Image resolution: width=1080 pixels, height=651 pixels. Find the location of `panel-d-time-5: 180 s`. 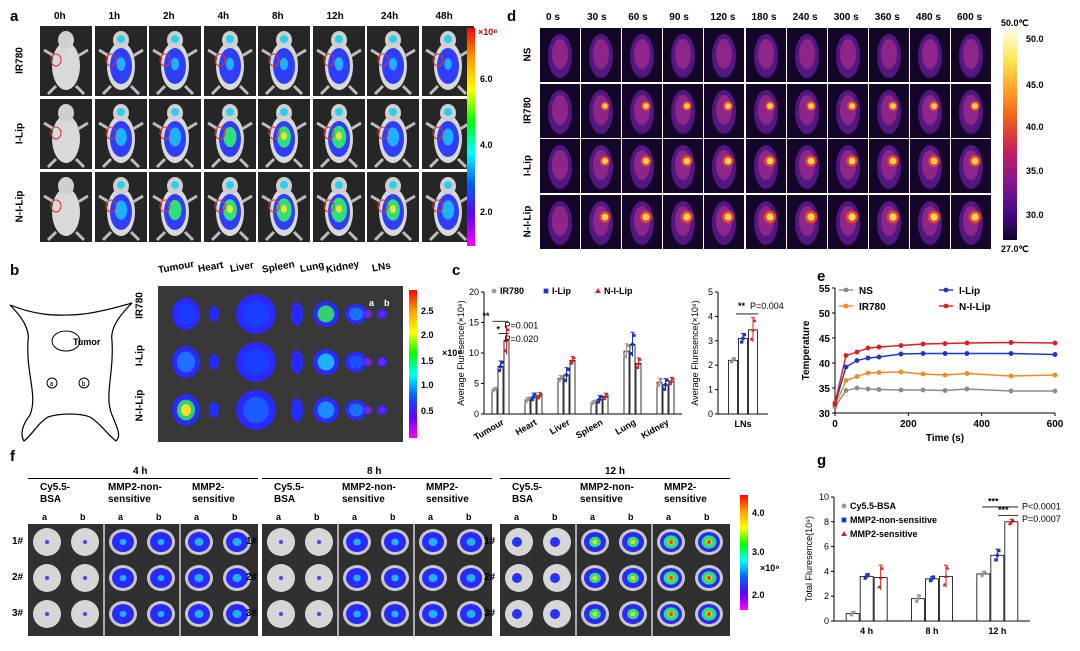

panel-d-time-5: 180 s is located at coordinates (764, 17).